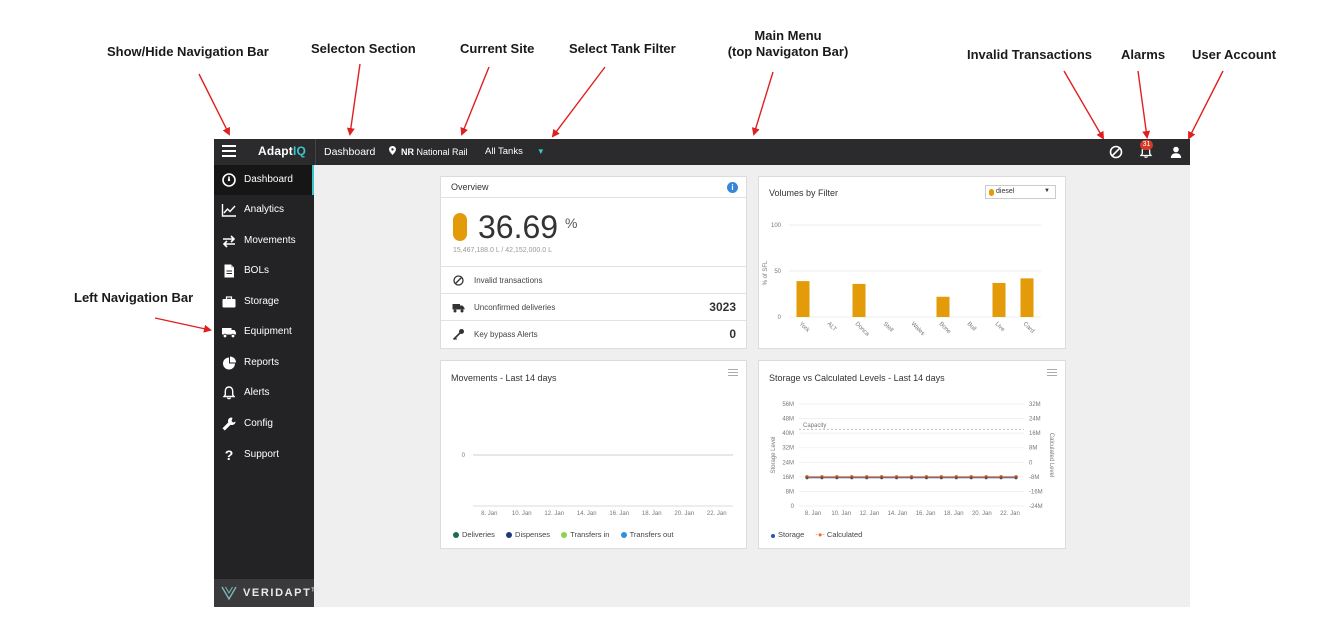  Describe the element at coordinates (862, 329) in the screenshot. I see `x-tick-label: Donca` at that location.